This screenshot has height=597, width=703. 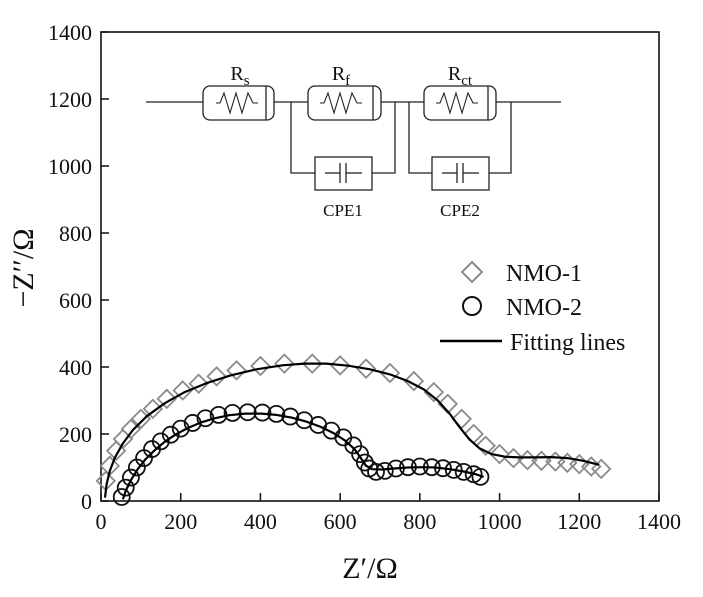 I want to click on x-tick-label: 1000, so click(x=500, y=521).